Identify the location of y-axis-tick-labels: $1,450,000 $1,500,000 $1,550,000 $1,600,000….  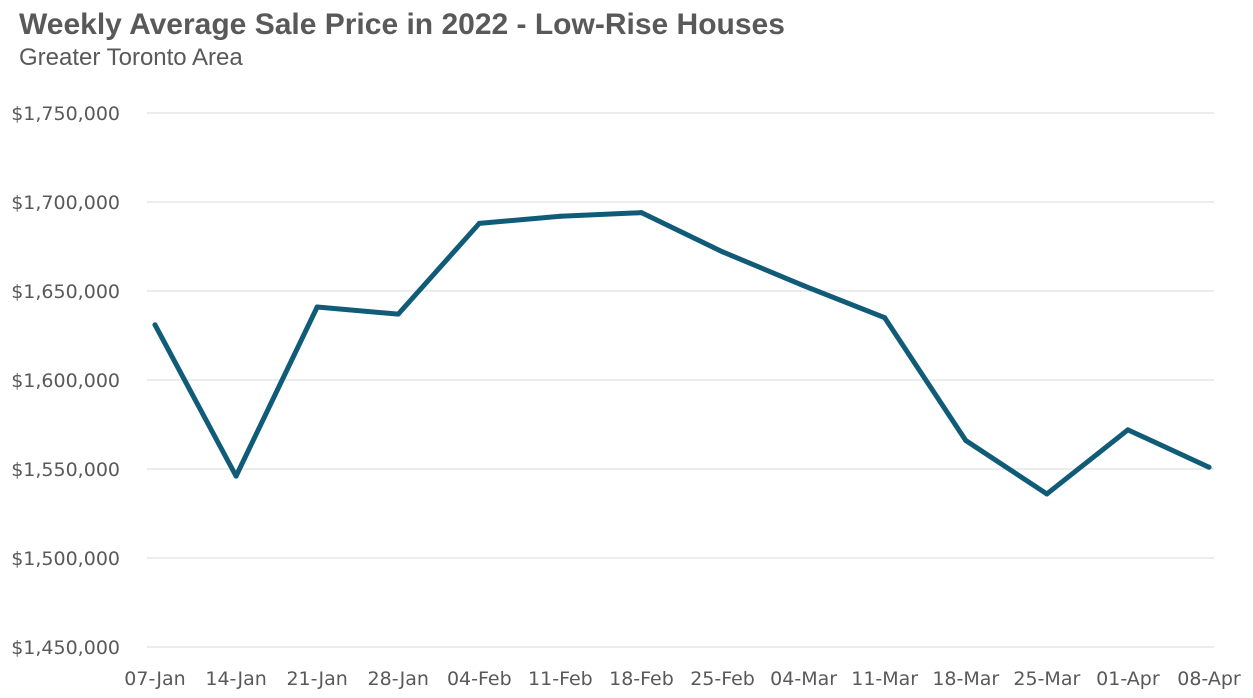
(65, 381).